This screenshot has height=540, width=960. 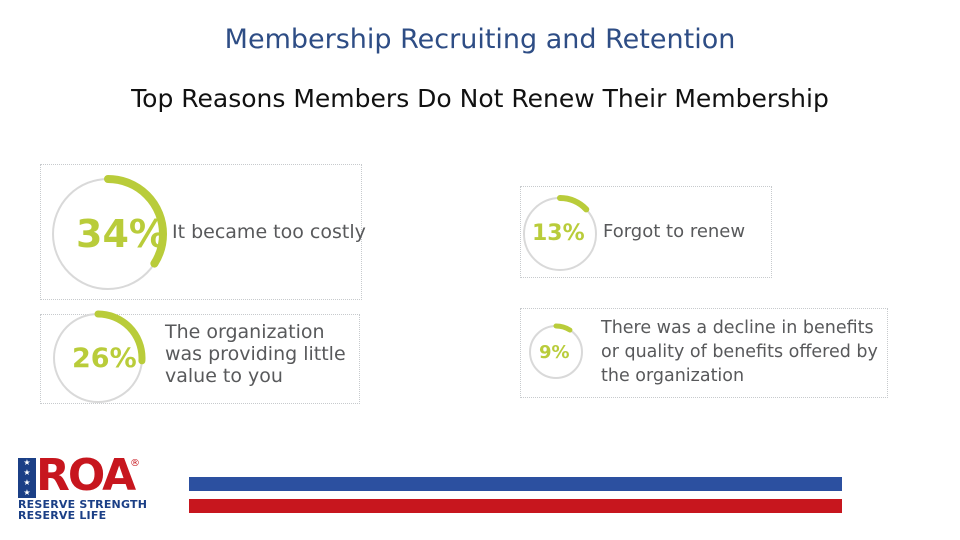 What do you see at coordinates (83, 504) in the screenshot?
I see `logo-tagline-1: RESERVE STRENGTH` at bounding box center [83, 504].